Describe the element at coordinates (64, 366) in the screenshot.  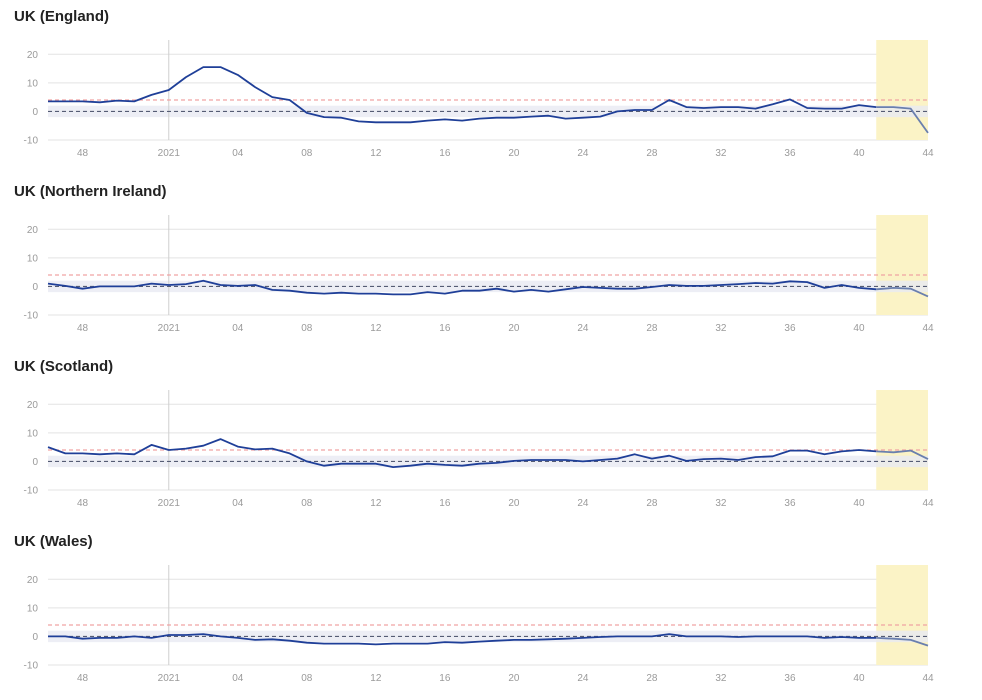
I see `chart-title: UK (Scotland)` at that location.